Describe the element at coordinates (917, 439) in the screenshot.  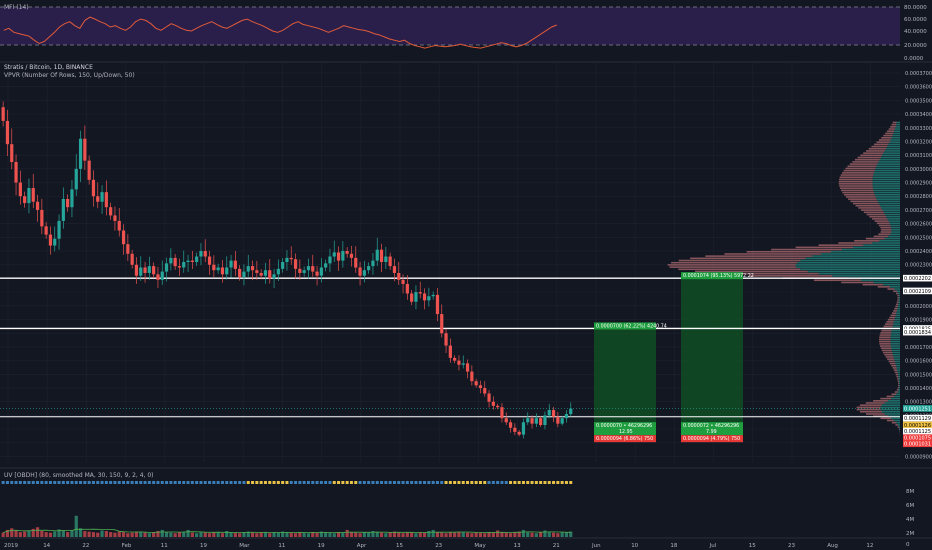
I see `price-badge-label: 0.0001075` at that location.